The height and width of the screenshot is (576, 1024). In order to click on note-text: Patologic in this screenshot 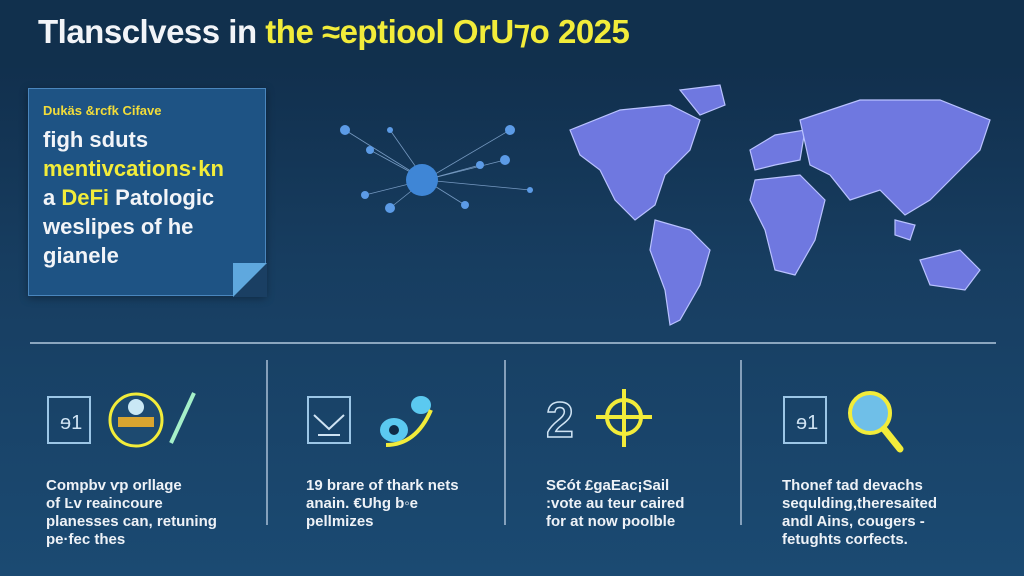, I will do `click(162, 197)`.